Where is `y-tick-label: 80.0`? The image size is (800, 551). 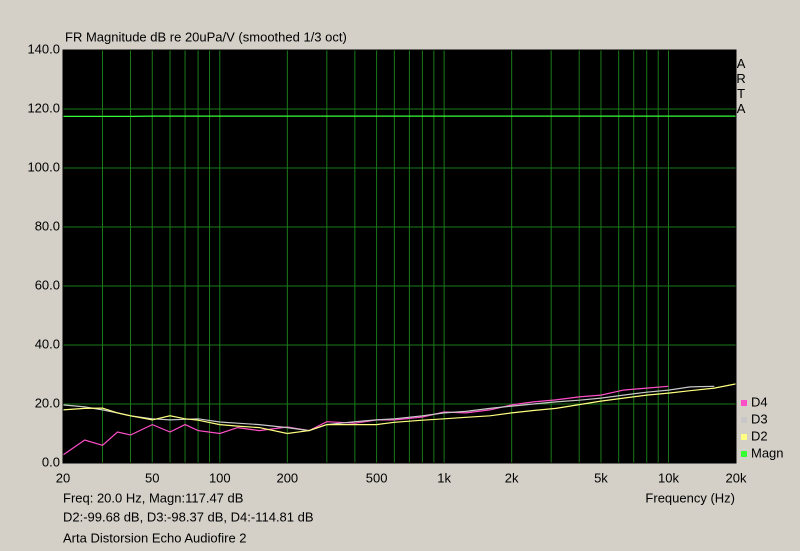 y-tick-label: 80.0 is located at coordinates (47, 225).